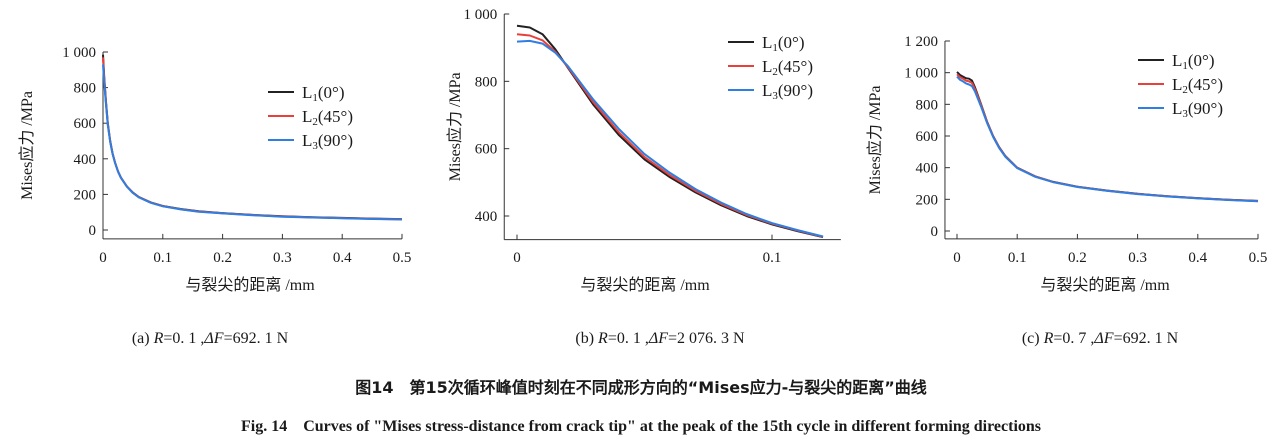  Describe the element at coordinates (934, 232) in the screenshot. I see `y-tick-label-c: 0` at that location.